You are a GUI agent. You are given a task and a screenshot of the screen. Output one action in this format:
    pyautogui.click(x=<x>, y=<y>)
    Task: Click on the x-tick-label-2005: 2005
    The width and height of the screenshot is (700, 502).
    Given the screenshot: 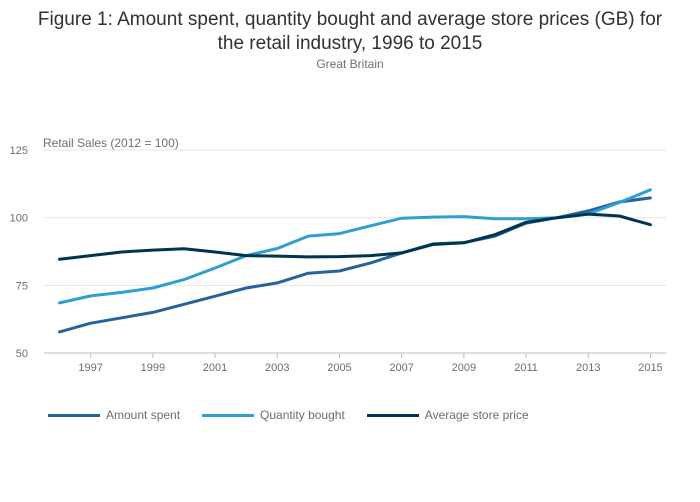 What is the action you would take?
    pyautogui.click(x=339, y=368)
    